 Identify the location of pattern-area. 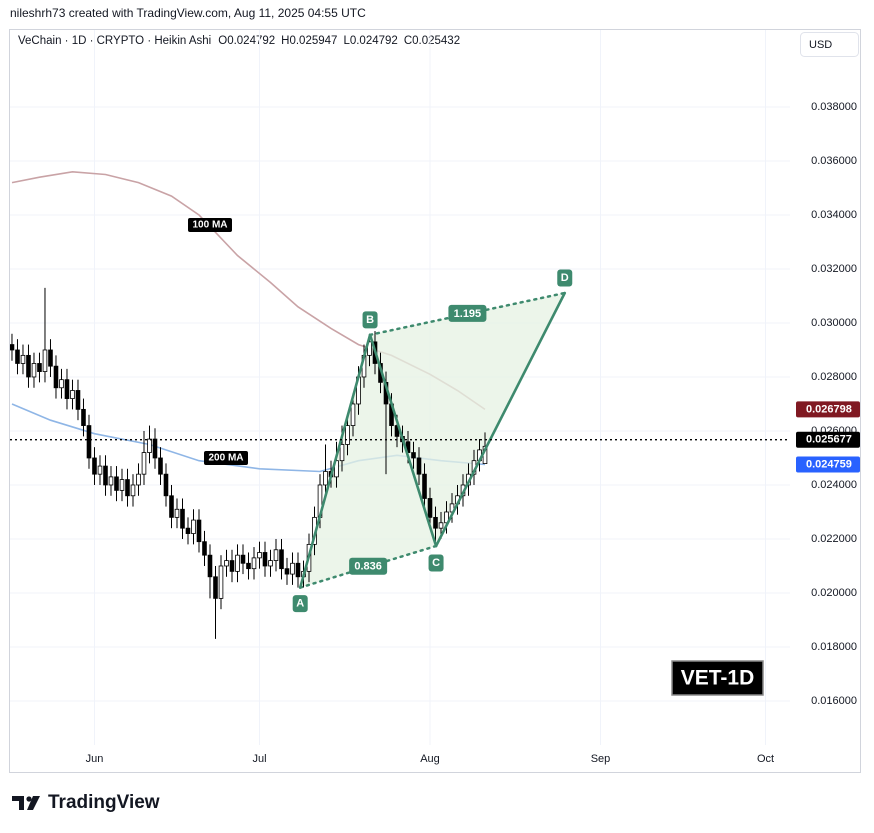
(368, 461).